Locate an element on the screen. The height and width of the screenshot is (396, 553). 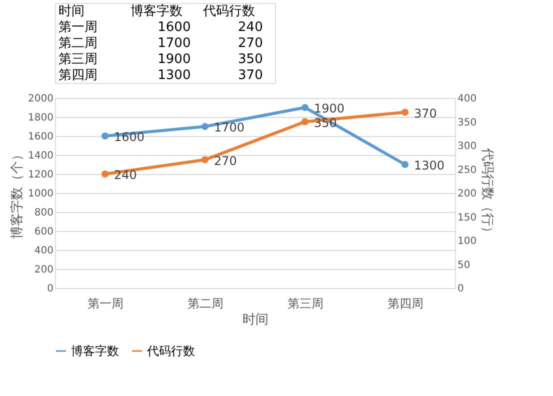
x-tick-label: 第四周 is located at coordinates (406, 303).